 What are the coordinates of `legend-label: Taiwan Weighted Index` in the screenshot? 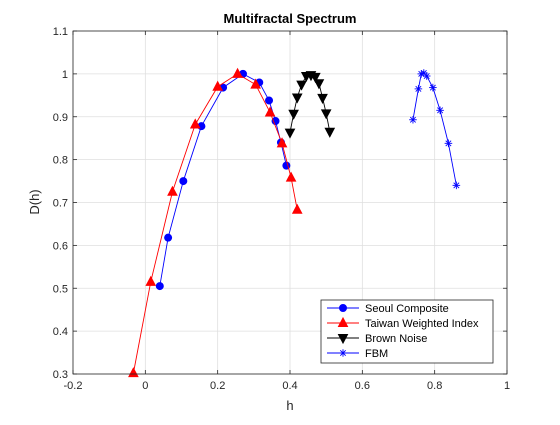 It's located at (422, 324).